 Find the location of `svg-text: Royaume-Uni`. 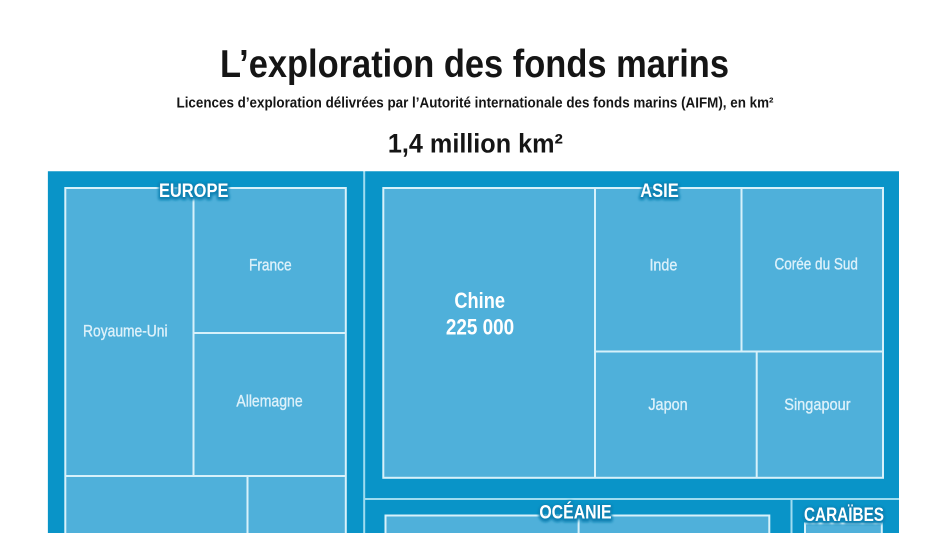

svg-text: Royaume-Uni is located at coordinates (125, 331).